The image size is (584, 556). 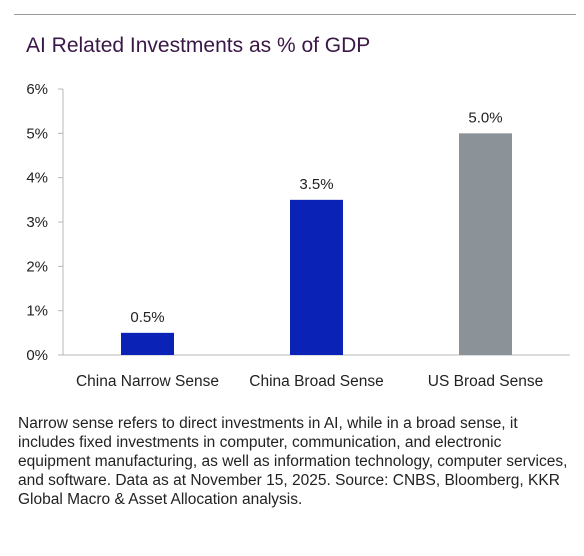 I want to click on y-tick-label: 5%, so click(x=37, y=133).